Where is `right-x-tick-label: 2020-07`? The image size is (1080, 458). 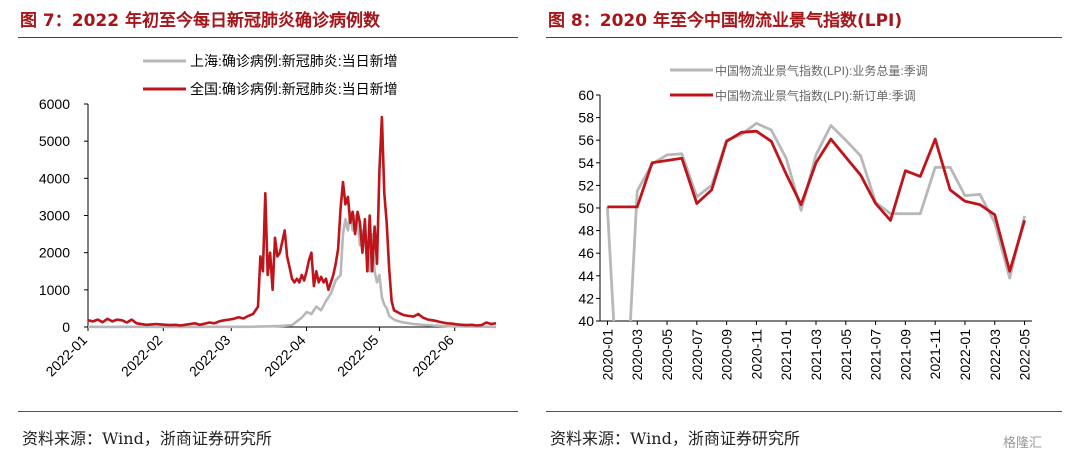 right-x-tick-label: 2020-07 is located at coordinates (697, 355).